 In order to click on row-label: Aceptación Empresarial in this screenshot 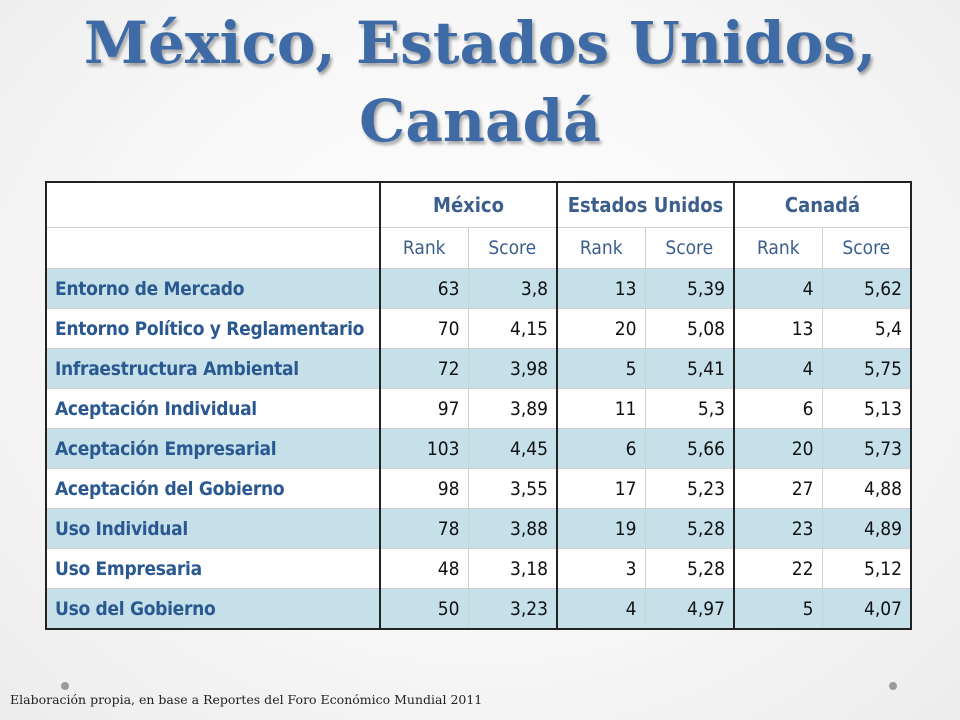, I will do `click(213, 448)`.